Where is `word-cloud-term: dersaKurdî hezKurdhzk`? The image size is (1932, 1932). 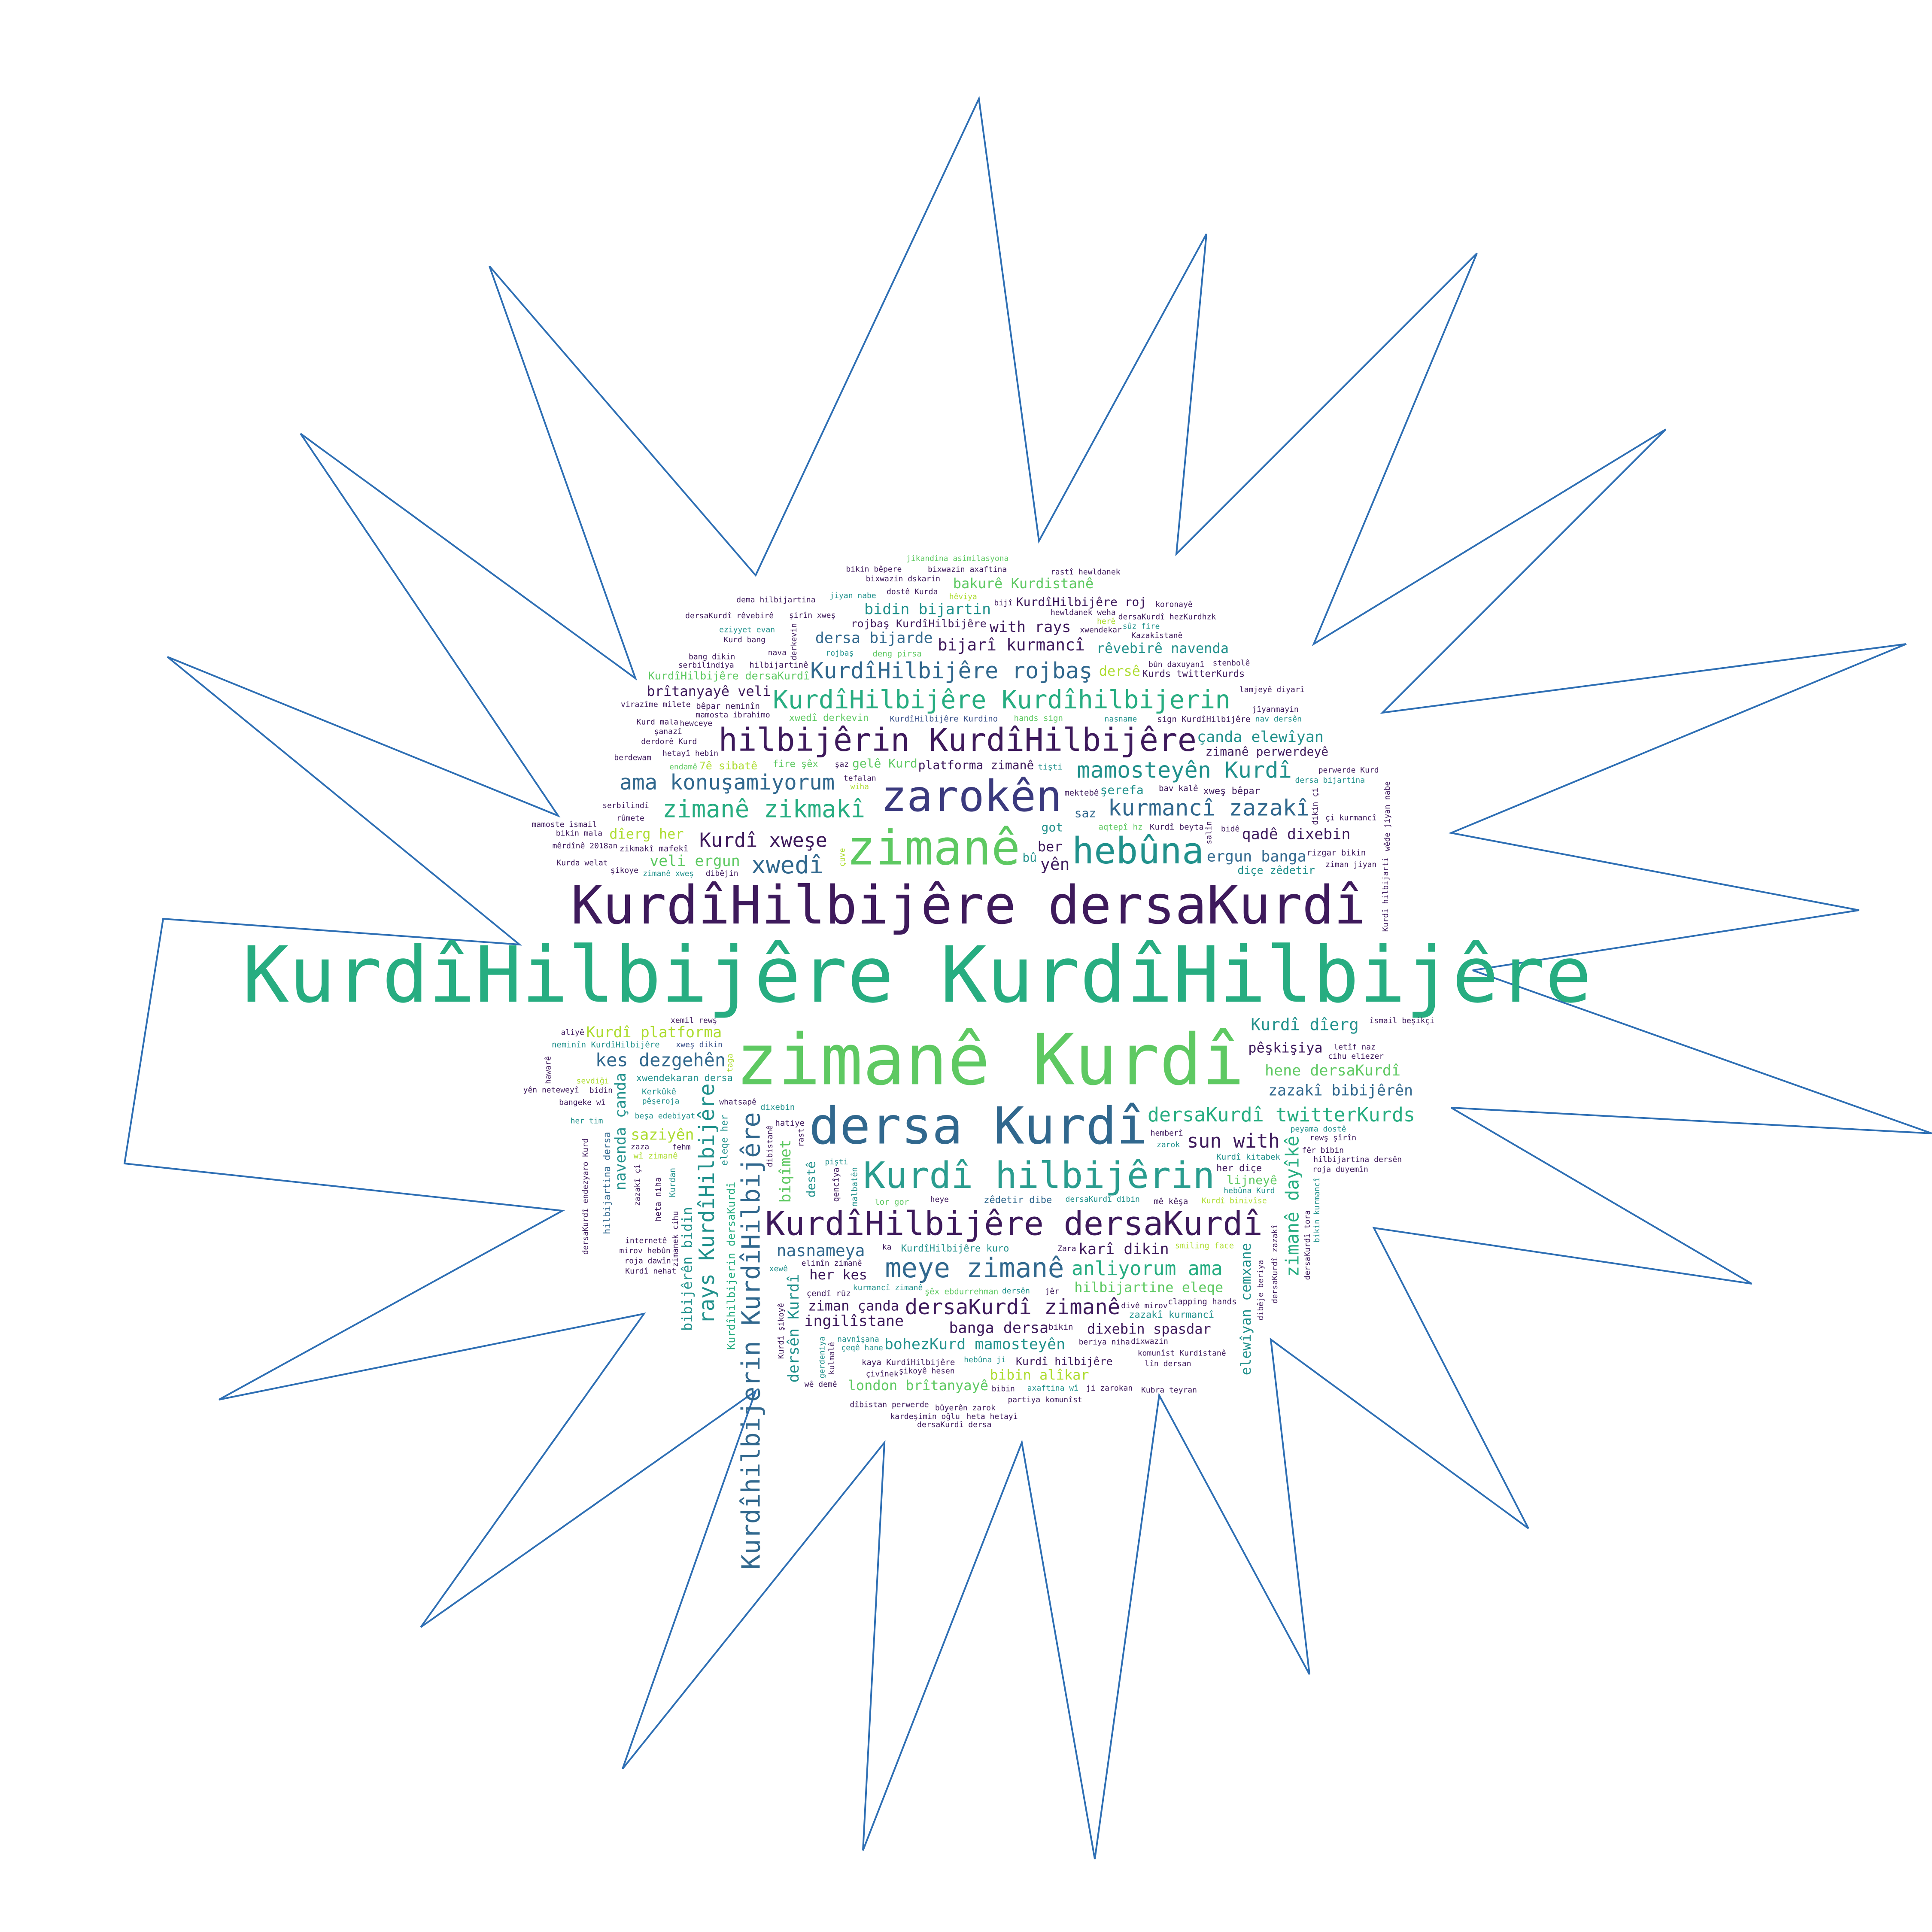
word-cloud-term: dersaKurdî hezKurdhzk is located at coordinates (1167, 618).